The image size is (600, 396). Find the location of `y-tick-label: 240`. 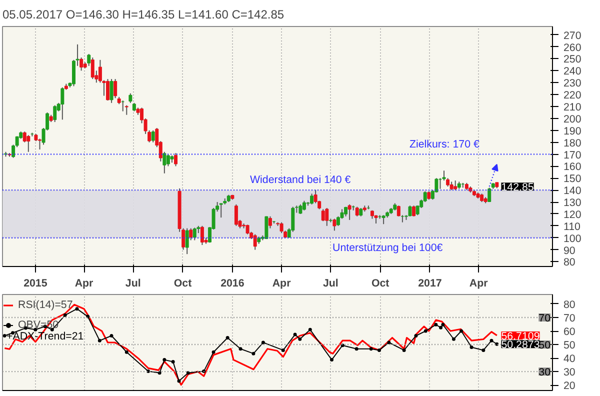

y-tick-label: 240 is located at coordinates (573, 72).